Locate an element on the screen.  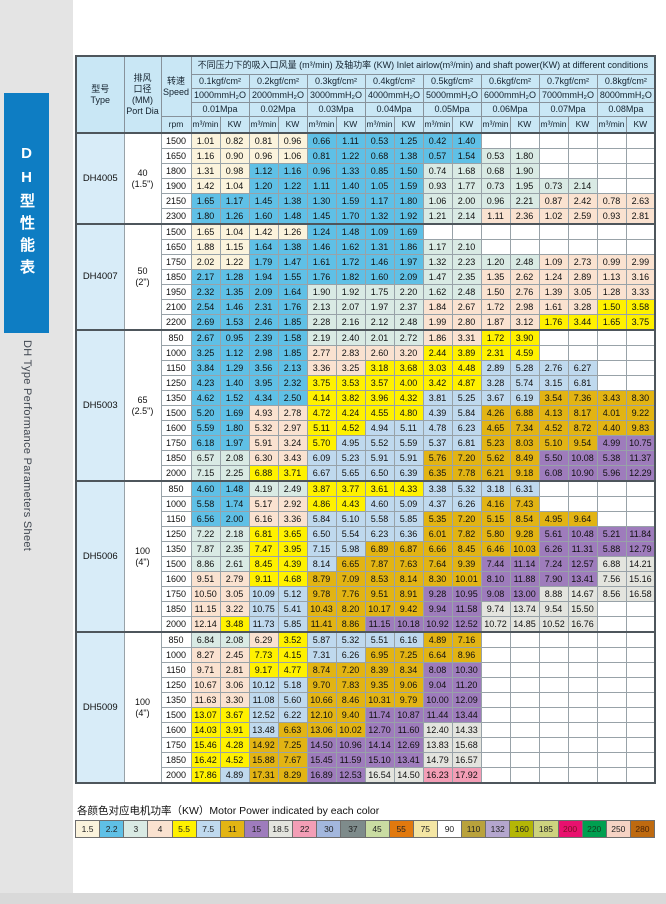
data-cell: 2.59 is located at coordinates (582, 216).